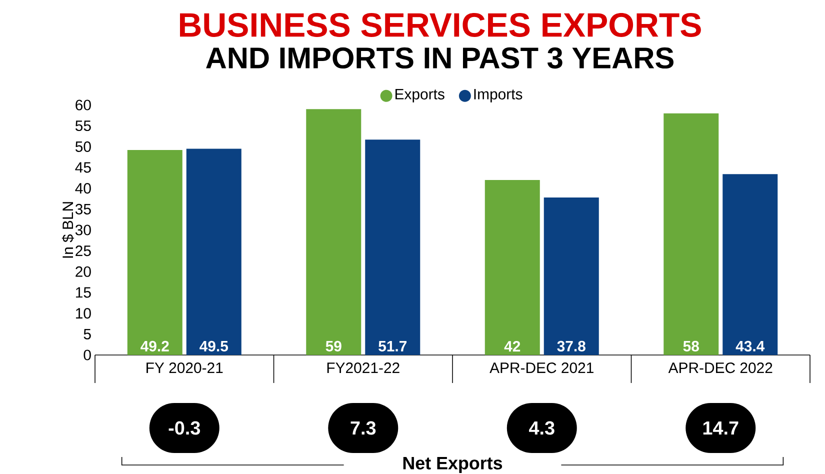 The height and width of the screenshot is (474, 825). What do you see at coordinates (214, 346) in the screenshot?
I see `data-label: 49.5` at bounding box center [214, 346].